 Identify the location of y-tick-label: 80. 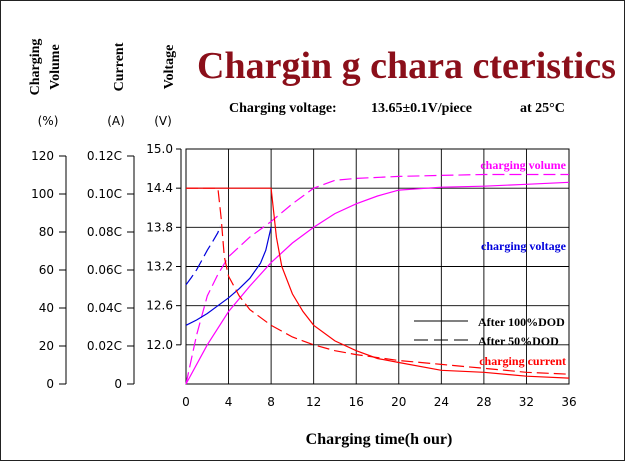
(46, 232).